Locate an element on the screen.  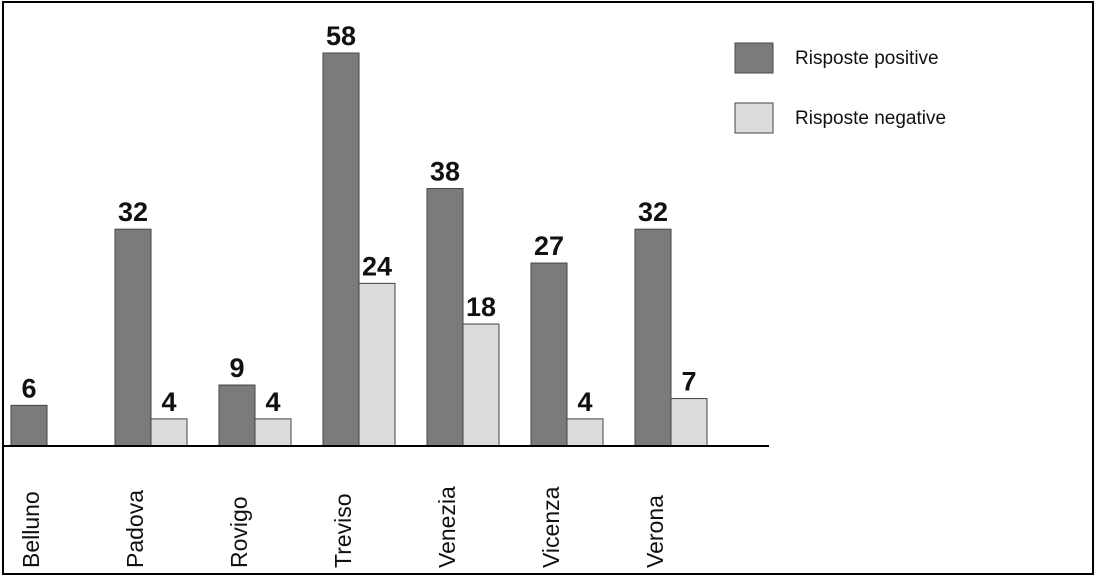
category-label-venezia: Venezia is located at coordinates (447, 527).